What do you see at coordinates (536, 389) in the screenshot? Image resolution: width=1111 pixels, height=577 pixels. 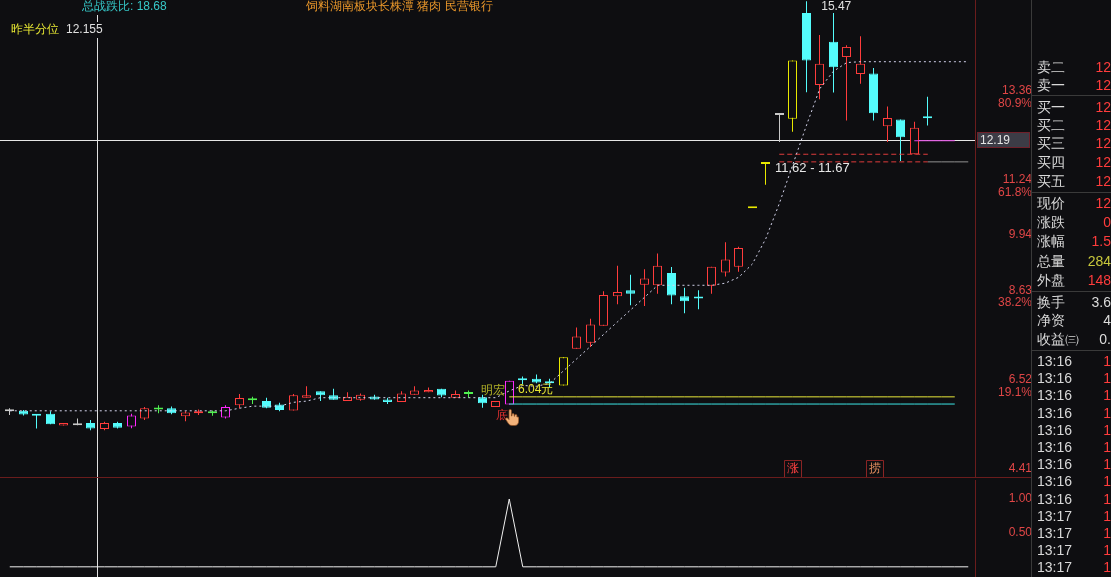 I see `annotation: 6.04元` at bounding box center [536, 389].